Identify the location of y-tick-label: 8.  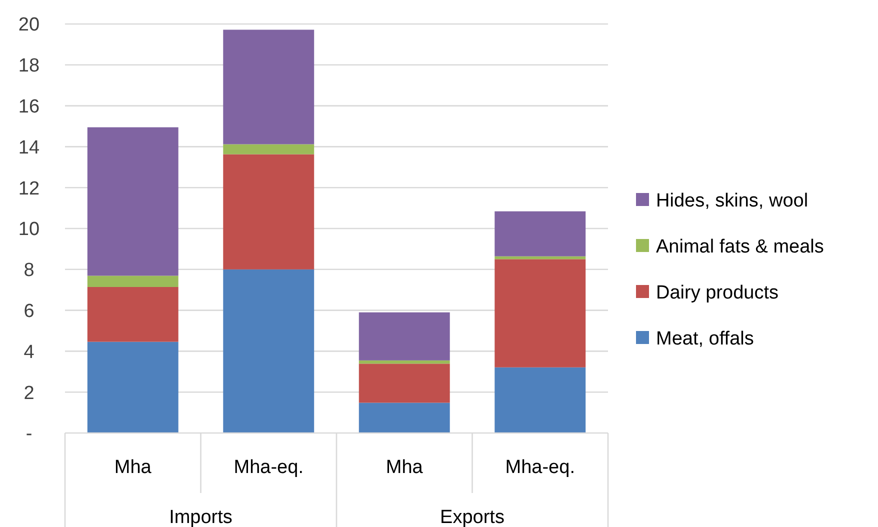
(29, 271).